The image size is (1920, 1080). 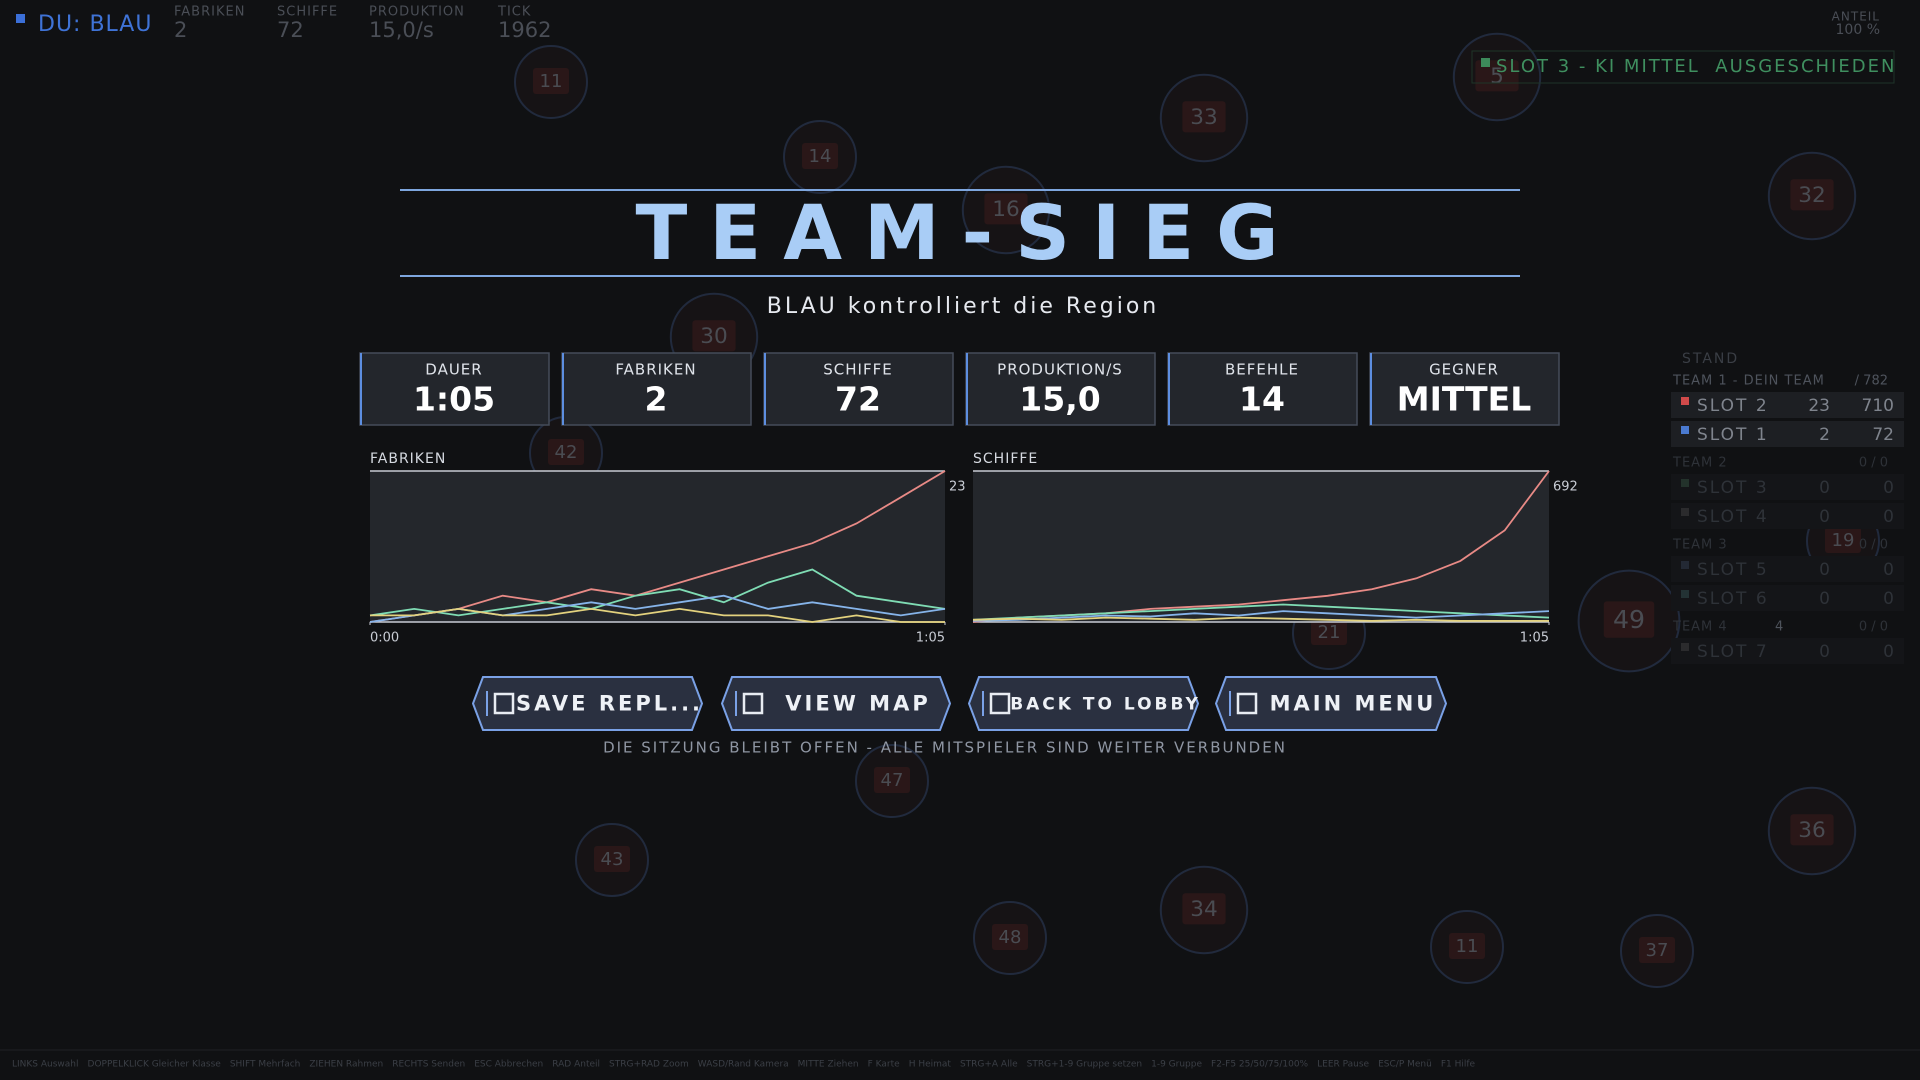 I want to click on hud-stat-label: FABRIKEN, so click(x=209, y=12).